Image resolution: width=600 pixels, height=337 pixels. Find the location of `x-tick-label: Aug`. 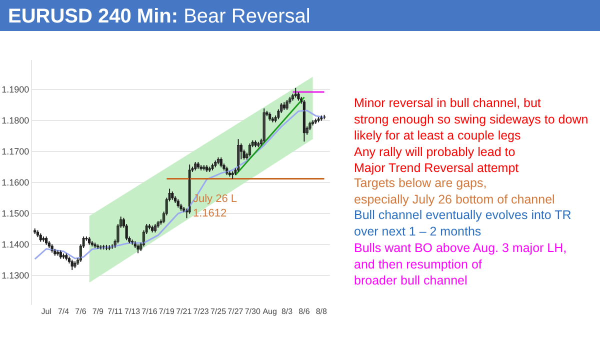

x-tick-label: Aug is located at coordinates (269, 311).